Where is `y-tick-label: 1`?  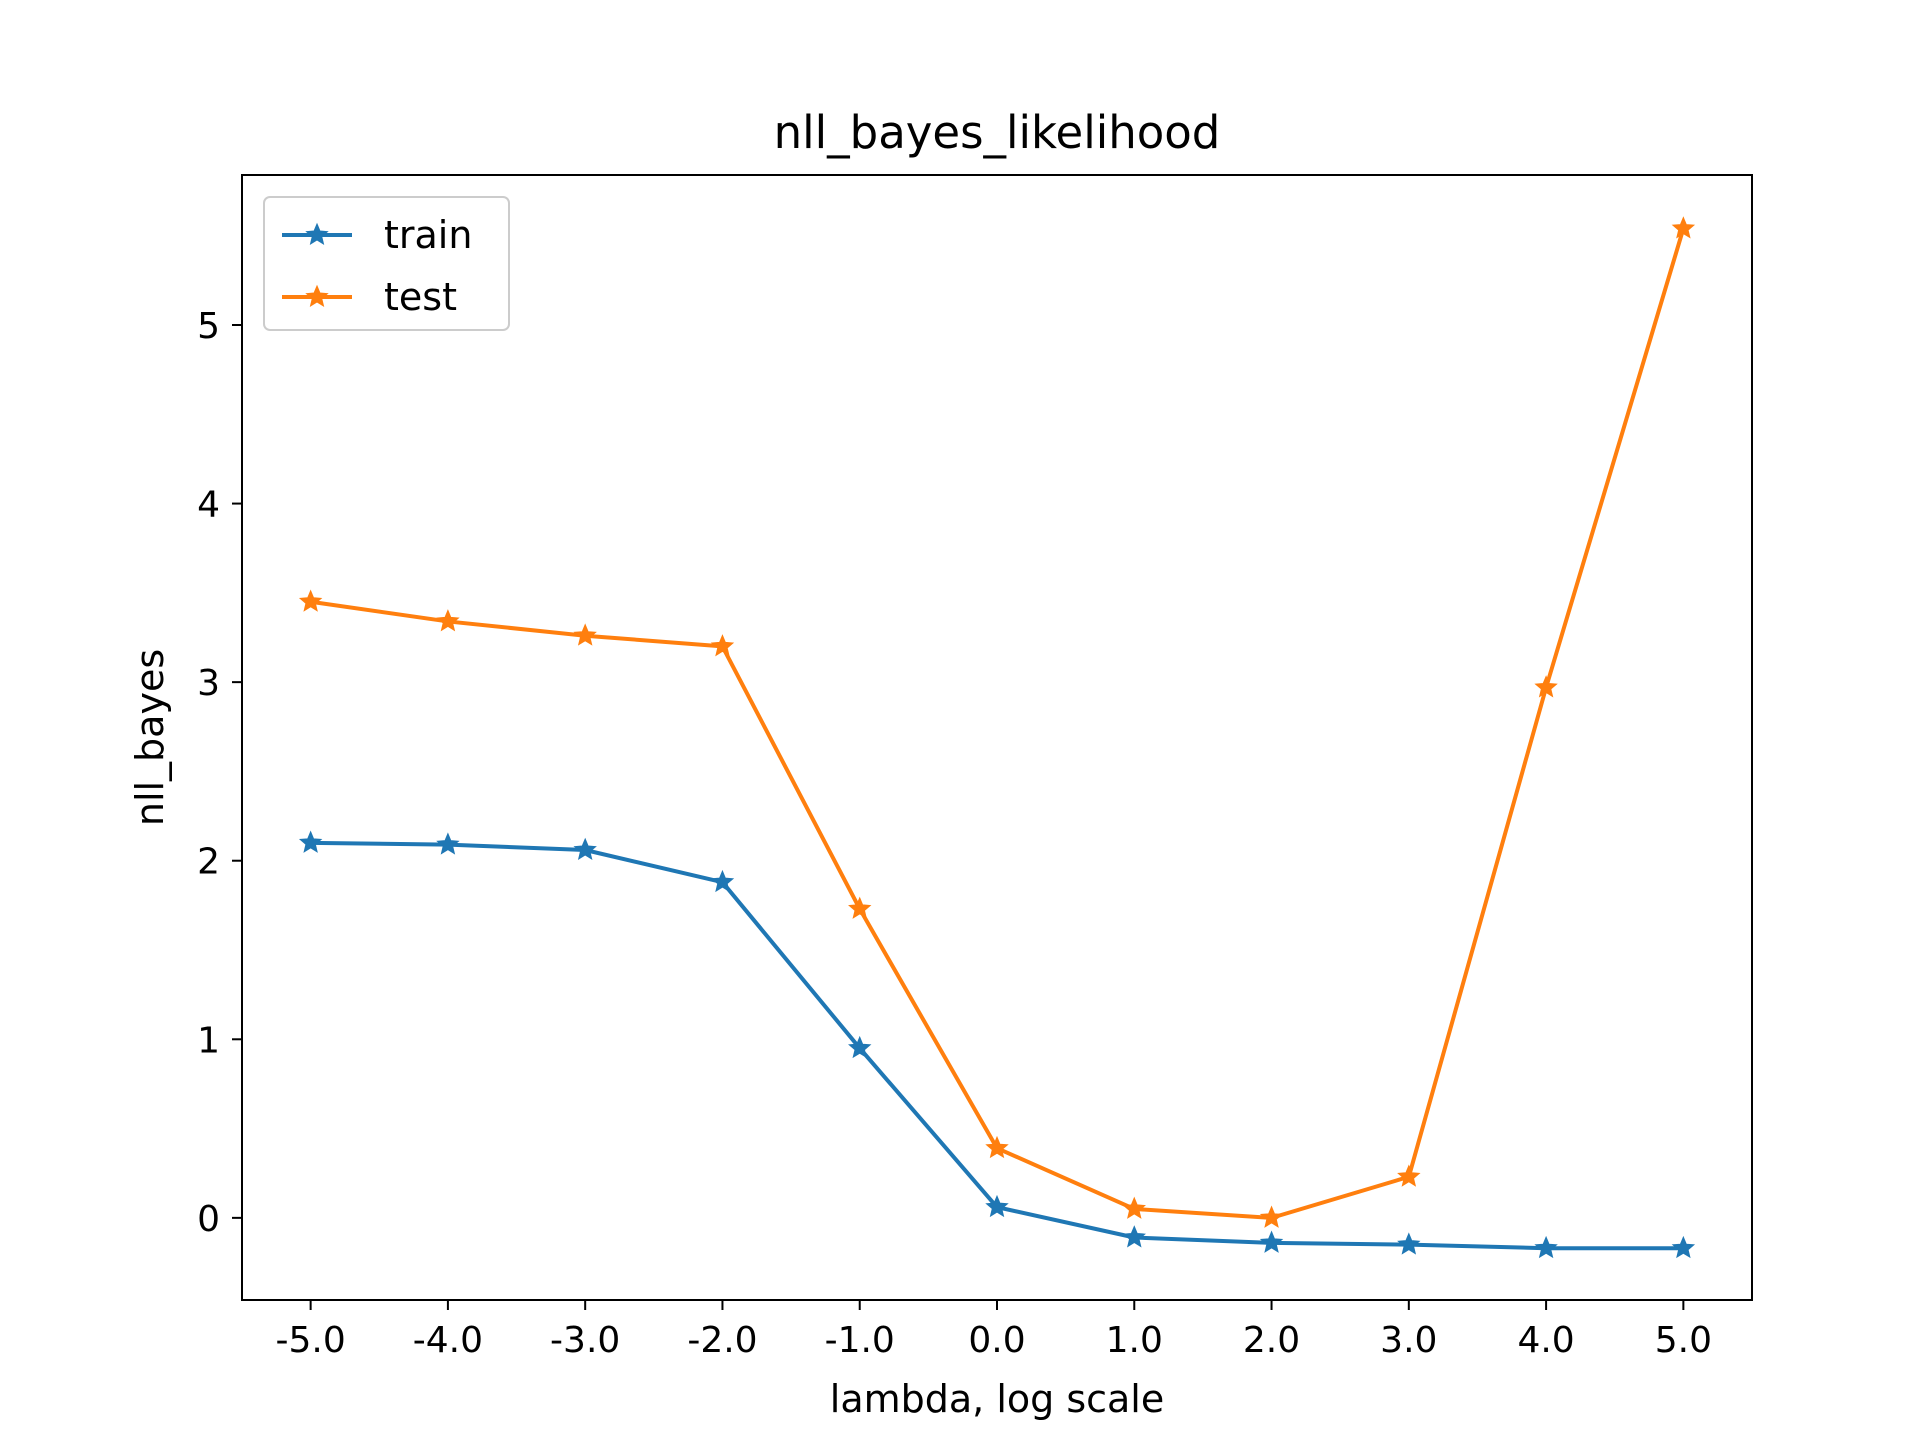 y-tick-label: 1 is located at coordinates (208, 1040).